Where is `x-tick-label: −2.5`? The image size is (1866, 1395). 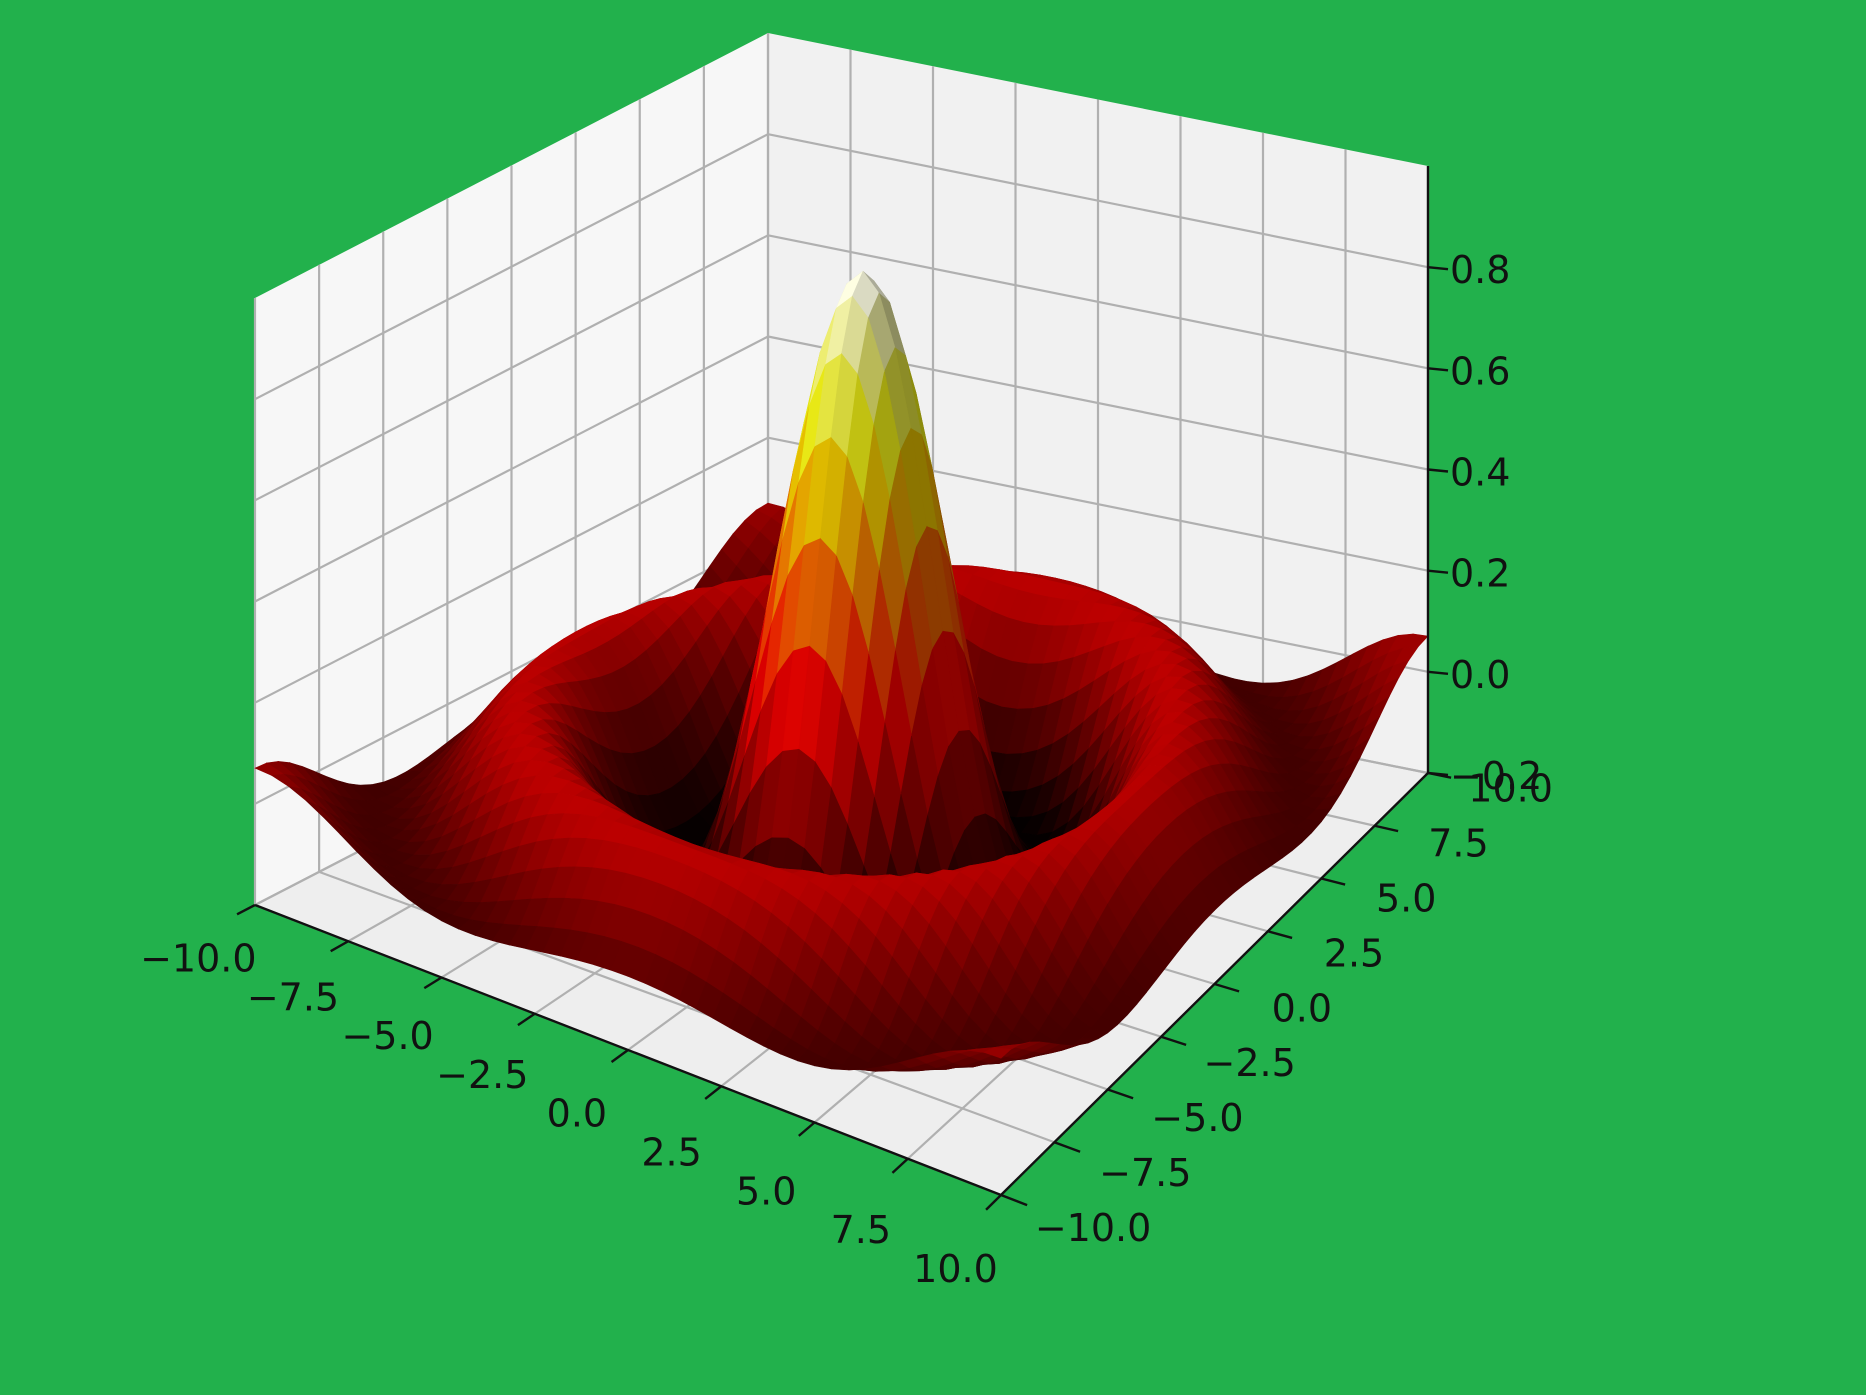 x-tick-label: −2.5 is located at coordinates (482, 1075).